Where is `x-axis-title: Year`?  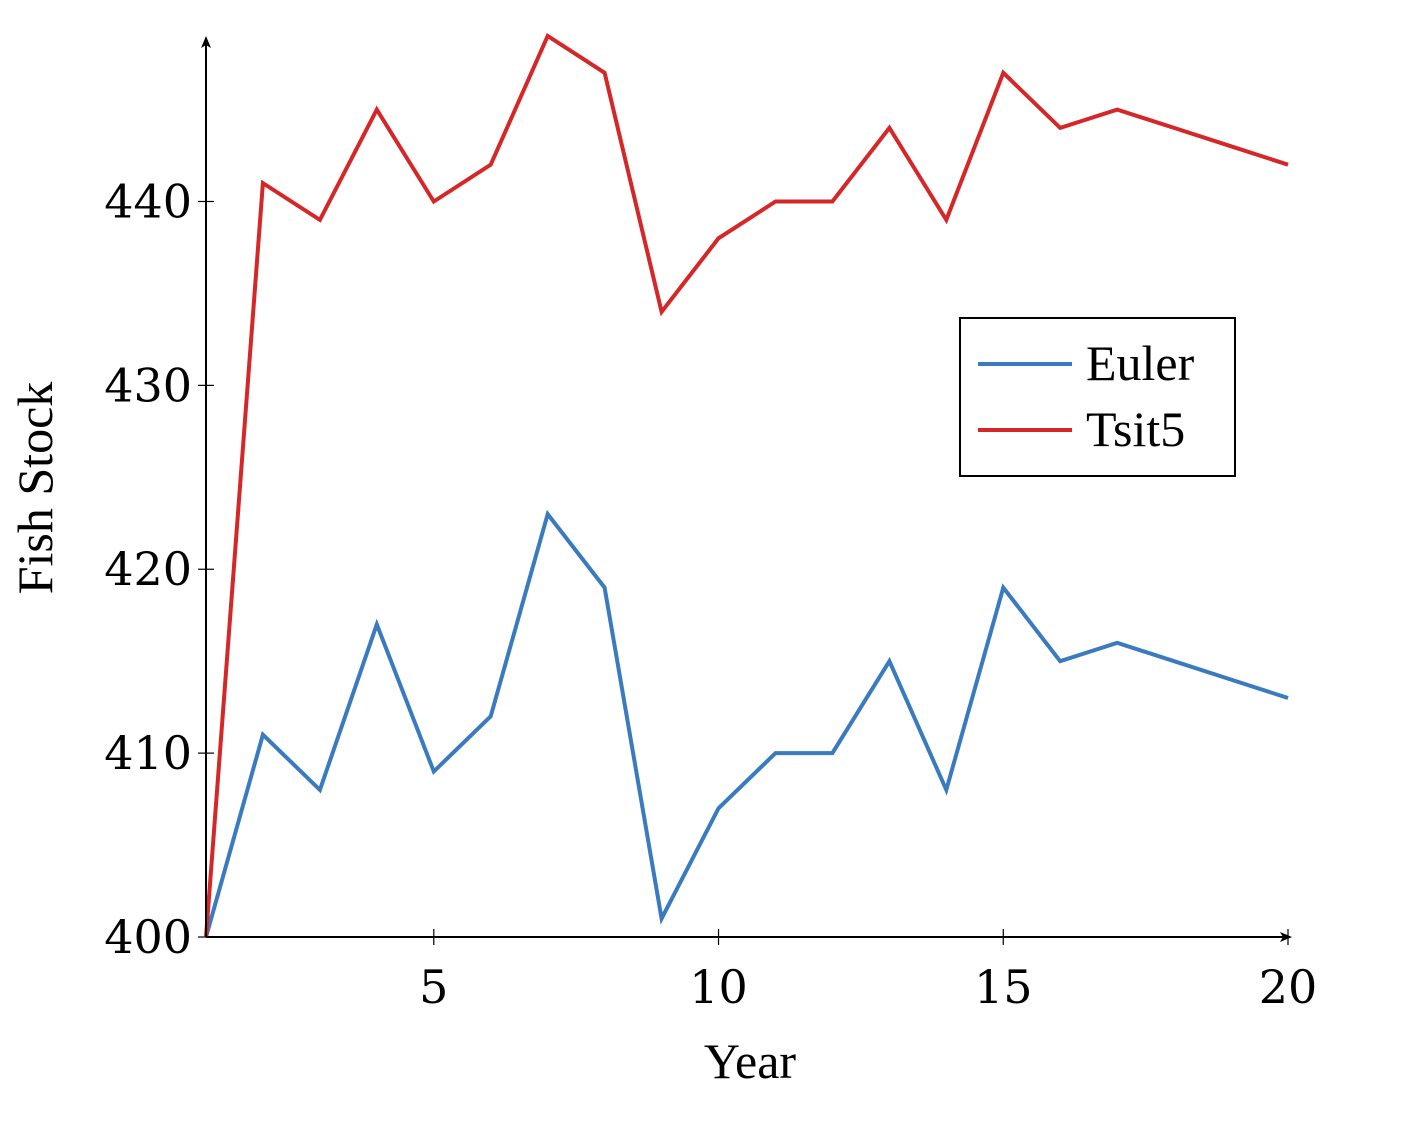 x-axis-title: Year is located at coordinates (750, 1061).